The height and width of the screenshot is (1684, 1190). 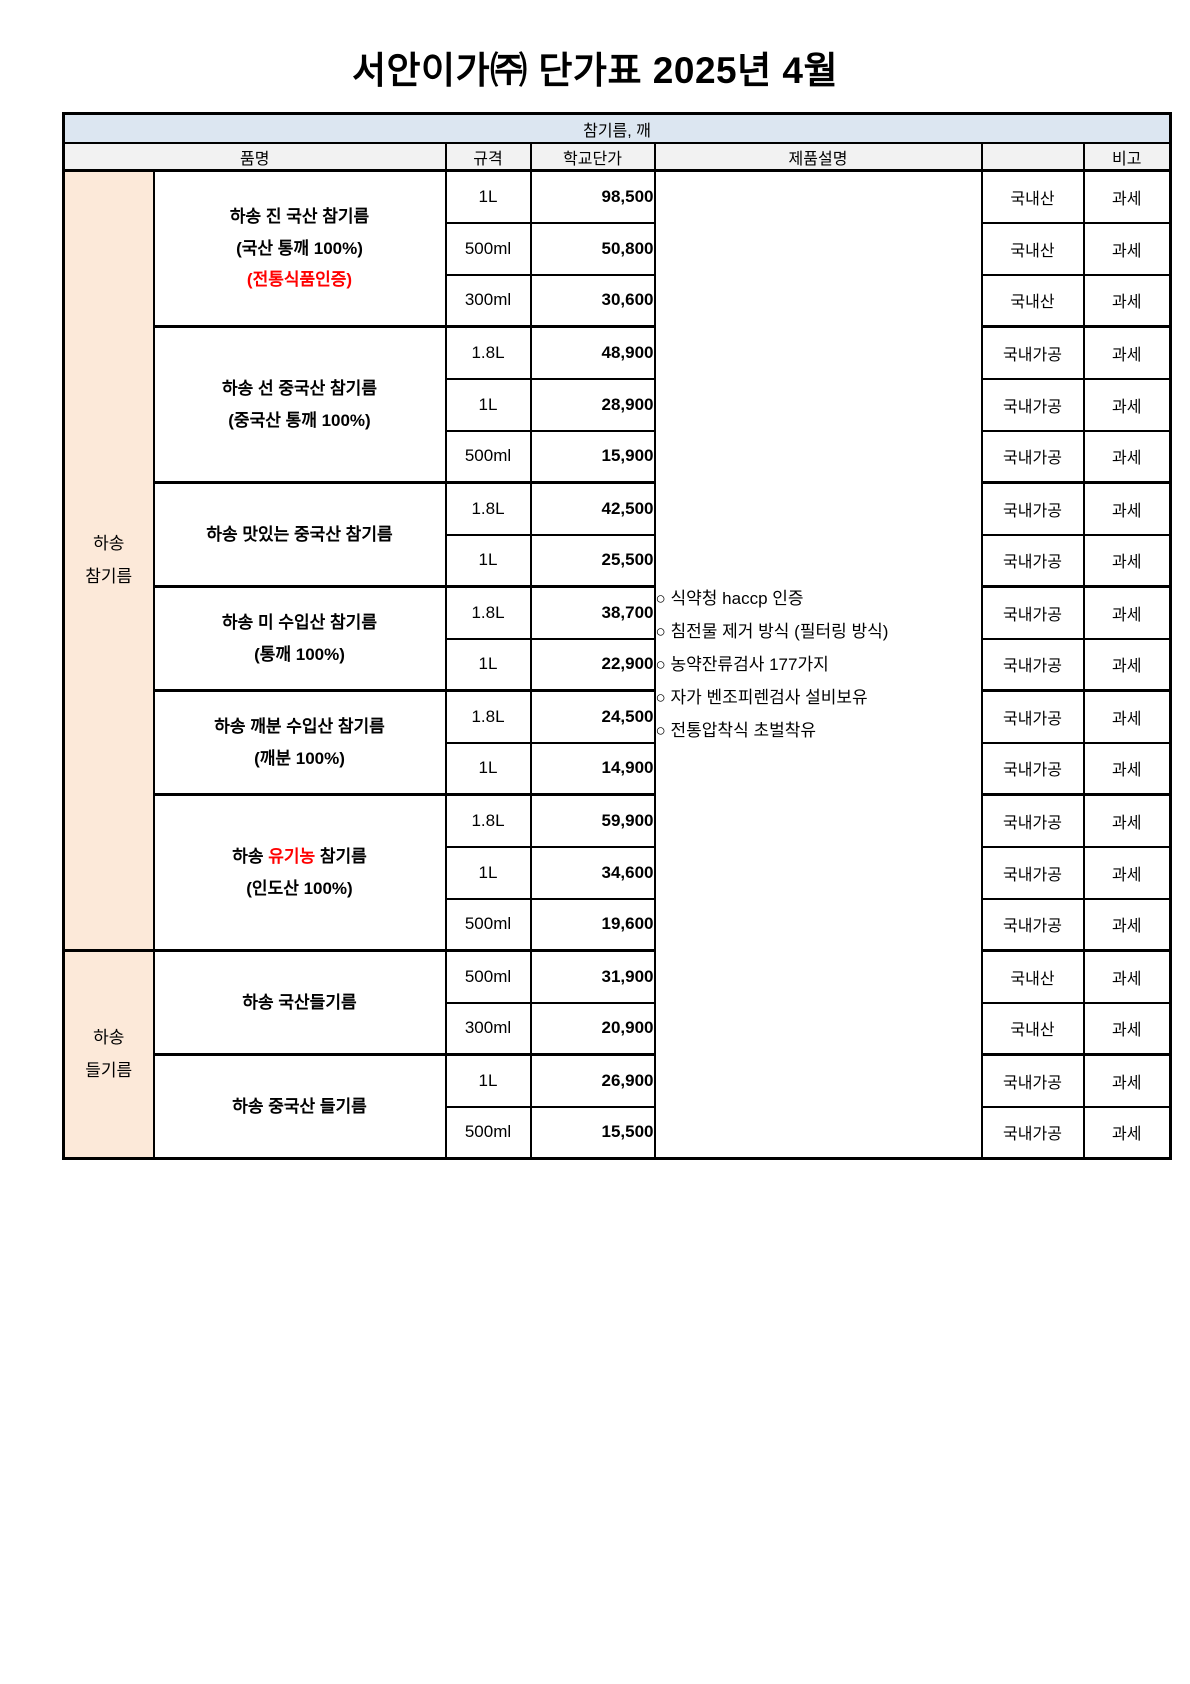 I want to click on table-row: 500ml 19,600 국내가공 과세, so click(x=618, y=924).